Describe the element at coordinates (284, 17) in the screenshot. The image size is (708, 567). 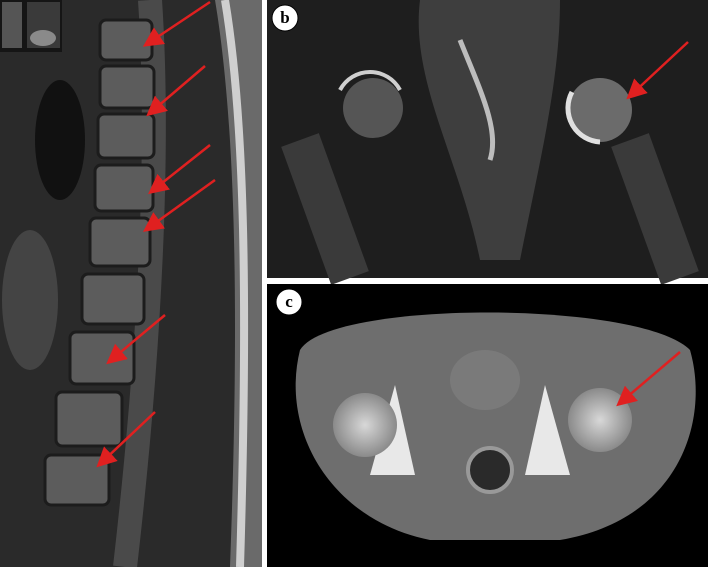
I see `panel-label: b` at that location.